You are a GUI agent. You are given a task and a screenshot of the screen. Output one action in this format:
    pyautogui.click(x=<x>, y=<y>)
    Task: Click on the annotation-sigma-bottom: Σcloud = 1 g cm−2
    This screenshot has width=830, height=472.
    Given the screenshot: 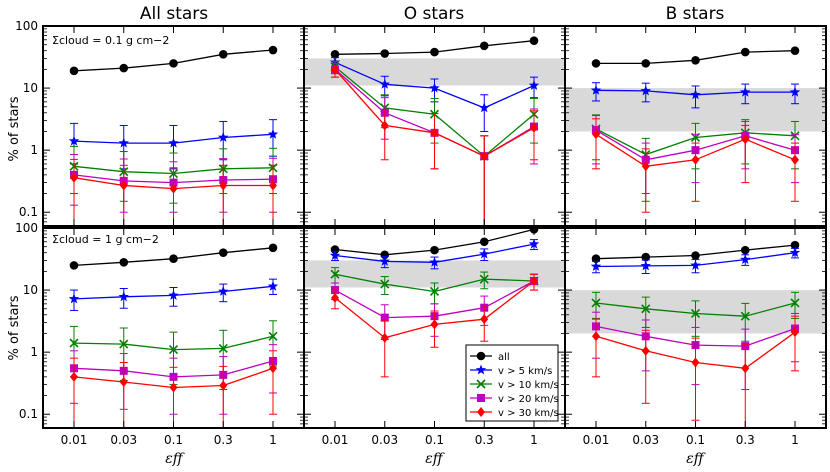 What is the action you would take?
    pyautogui.click(x=105, y=239)
    